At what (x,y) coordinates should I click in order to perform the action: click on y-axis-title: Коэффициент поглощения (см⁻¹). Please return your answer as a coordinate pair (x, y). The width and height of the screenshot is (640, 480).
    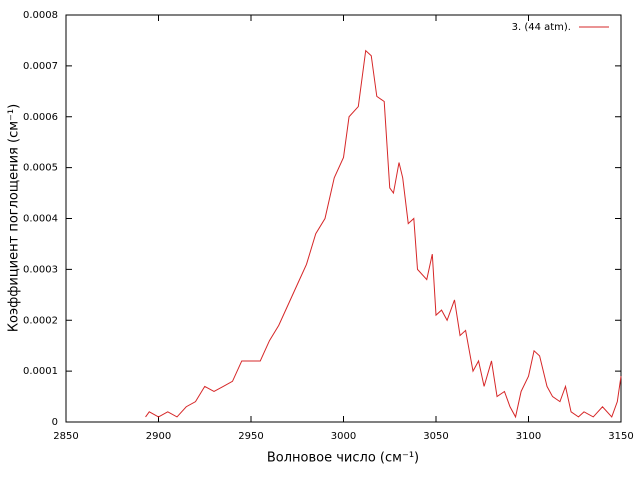
    Looking at the image, I should click on (14, 218).